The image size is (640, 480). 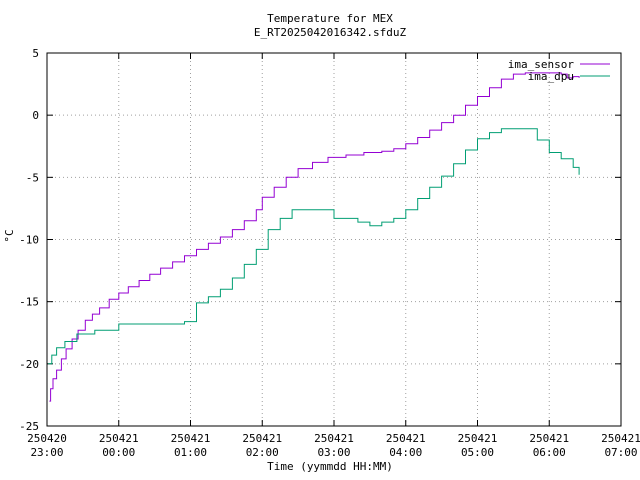 I want to click on x-axis-label: Time (yymmdd HH:MM), so click(x=330, y=466).